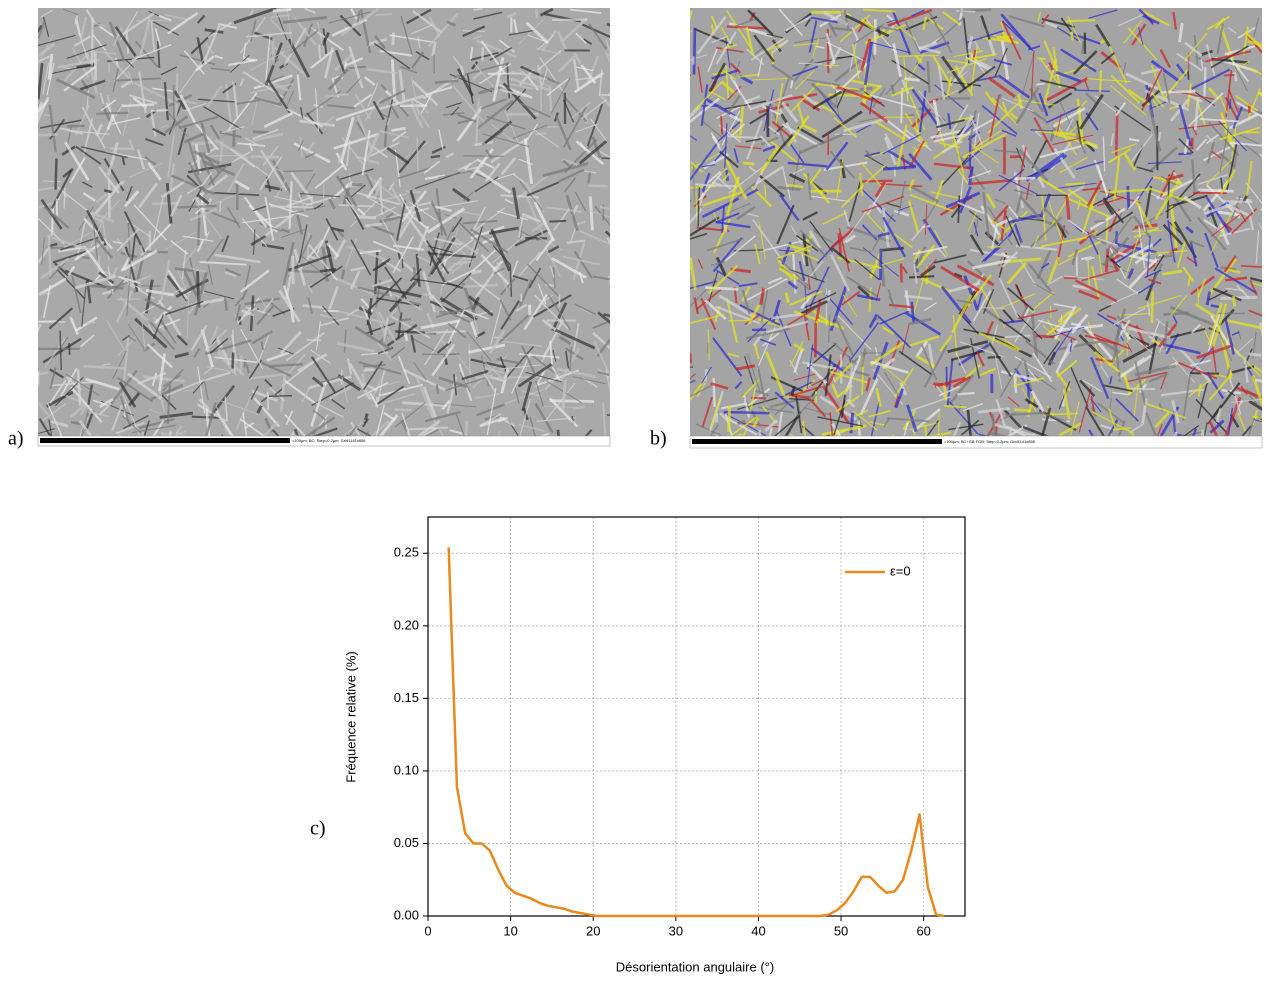 The width and height of the screenshot is (1266, 981). I want to click on panel-label: b), so click(658, 439).